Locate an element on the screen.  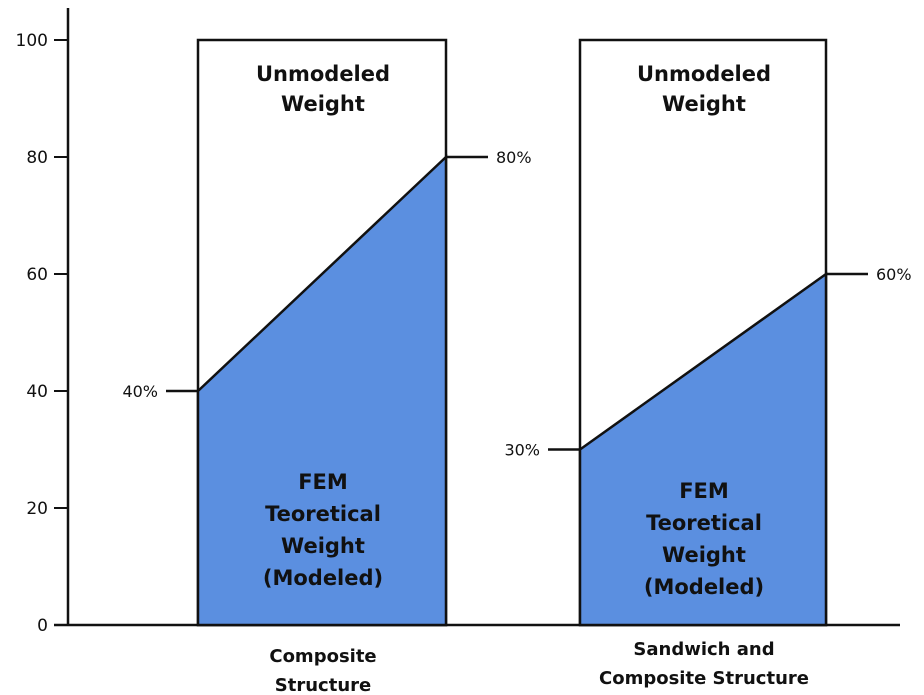
y-tick-label: 20 is located at coordinates (37, 509).